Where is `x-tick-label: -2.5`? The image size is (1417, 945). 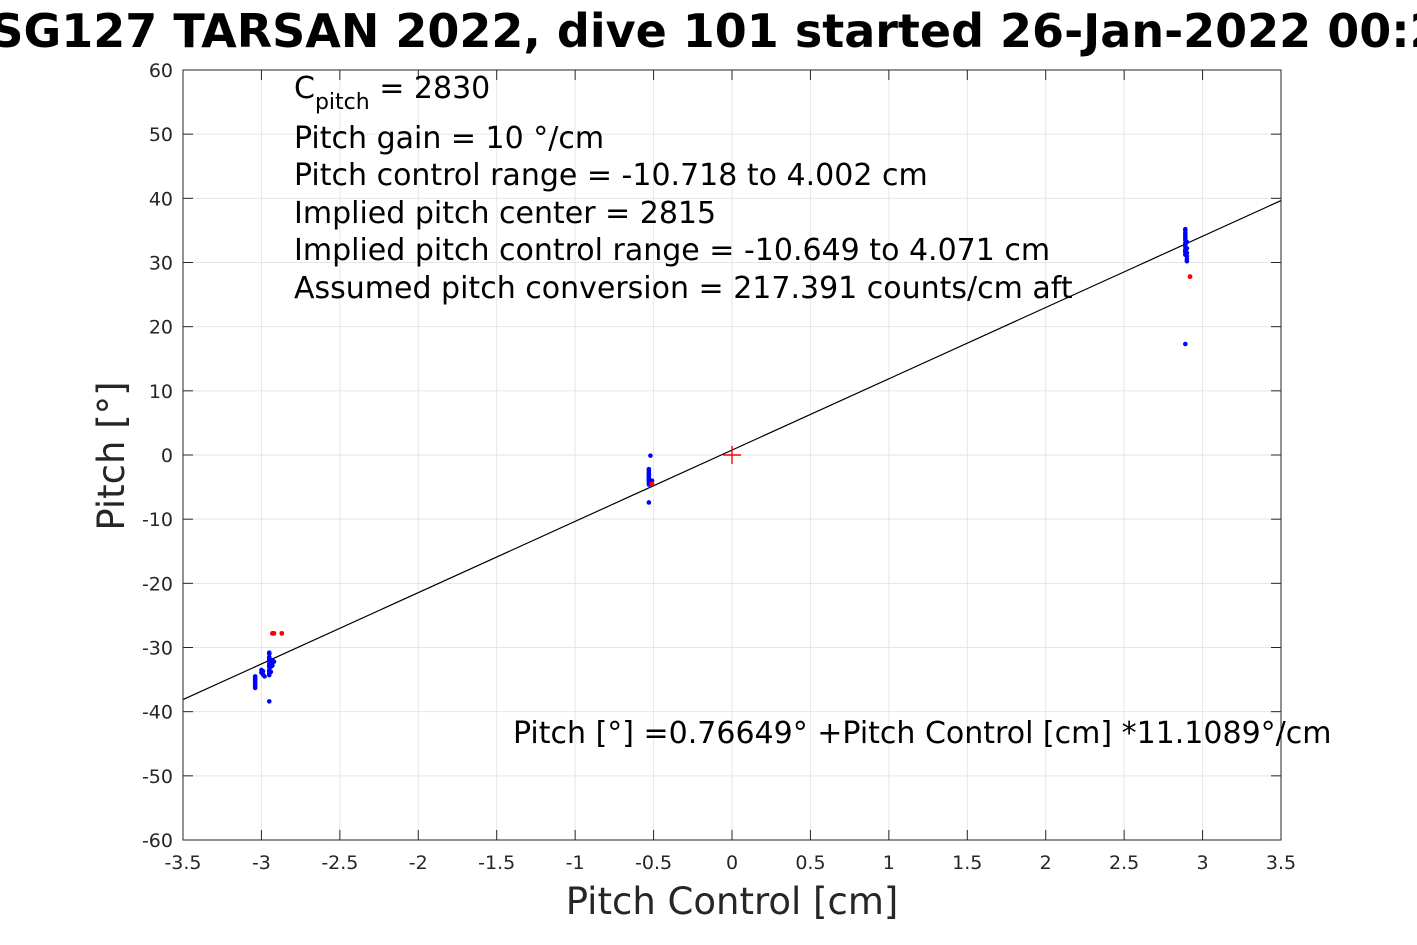 x-tick-label: -2.5 is located at coordinates (339, 863).